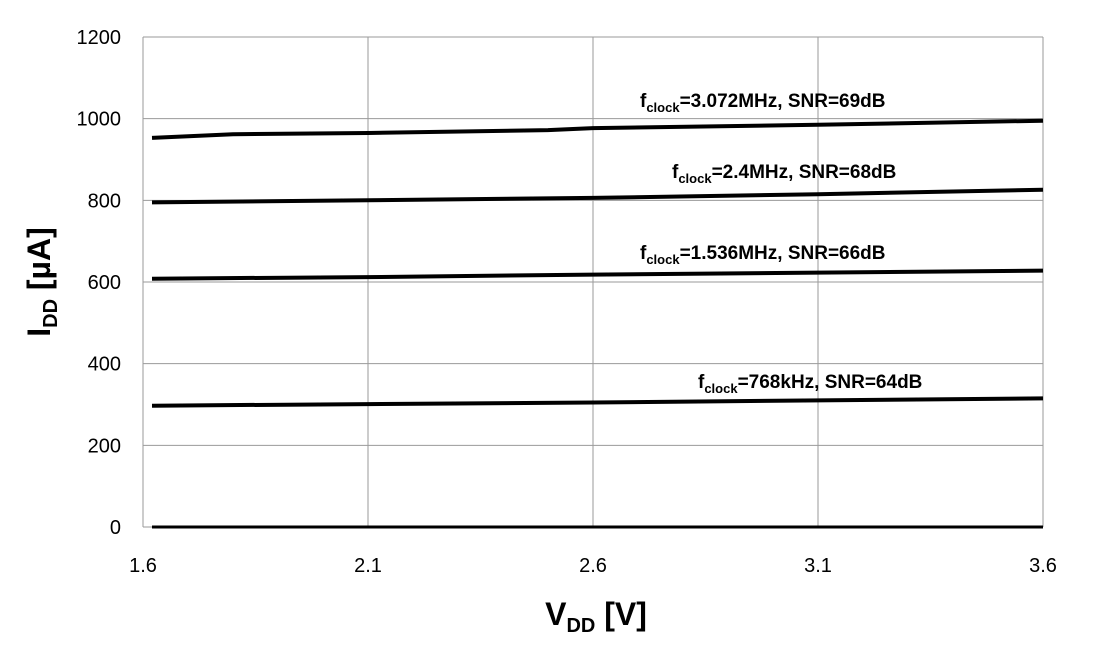 This screenshot has width=1112, height=660. I want to click on series-label: fclock=3.072MHz, SNR=69dB, so click(763, 103).